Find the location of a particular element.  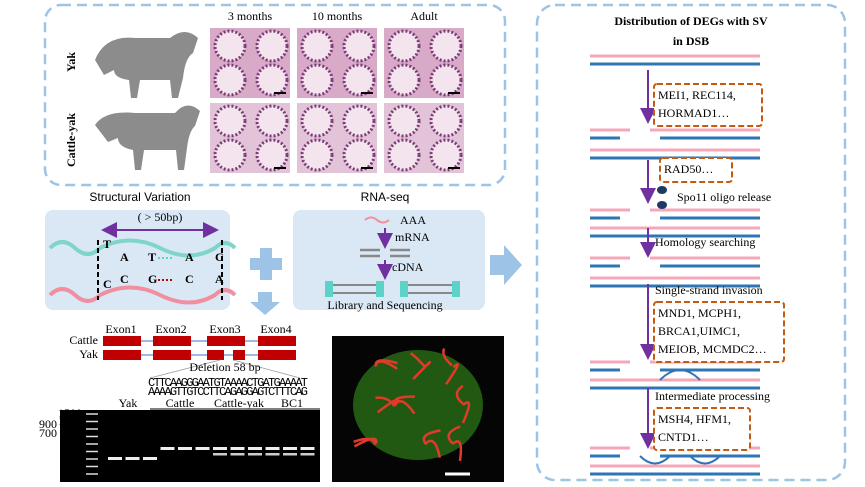

column-label: Adult is located at coordinates (424, 16).